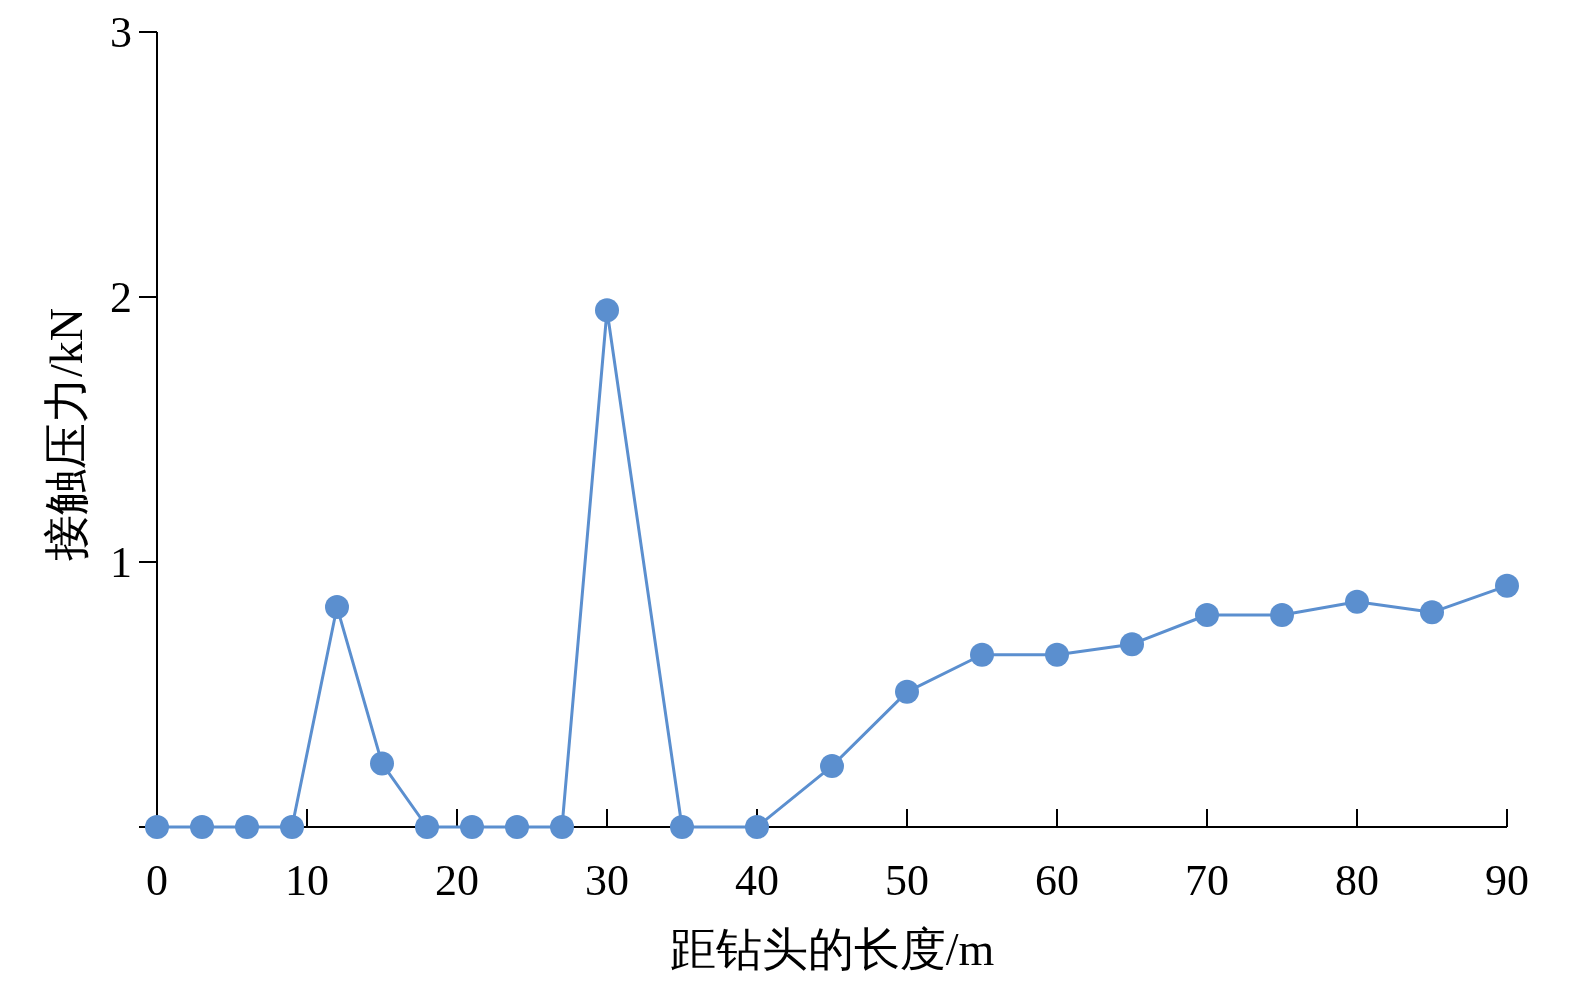 This screenshot has width=1575, height=988. I want to click on x-tick-label: 70, so click(1207, 880).